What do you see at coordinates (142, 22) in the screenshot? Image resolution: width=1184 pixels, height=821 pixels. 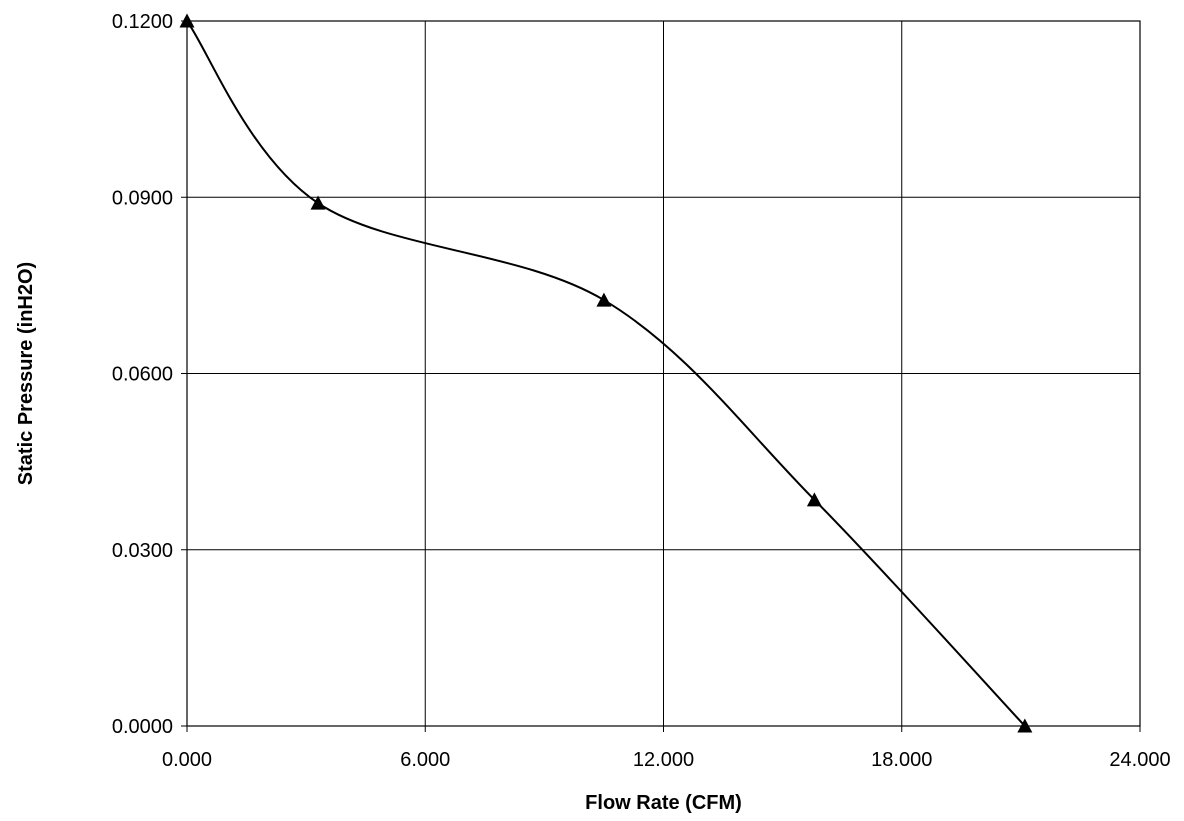 I see `y-tick-label: 0.1200` at bounding box center [142, 22].